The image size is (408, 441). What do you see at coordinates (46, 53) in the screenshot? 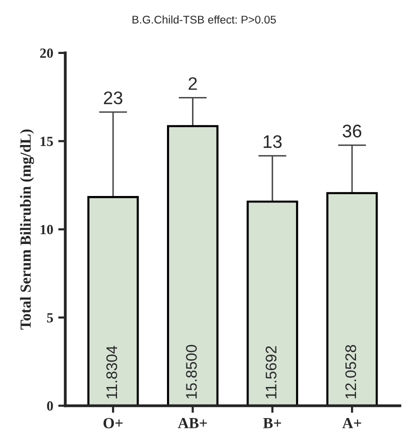
I see `y-tick-label: 20` at bounding box center [46, 53].